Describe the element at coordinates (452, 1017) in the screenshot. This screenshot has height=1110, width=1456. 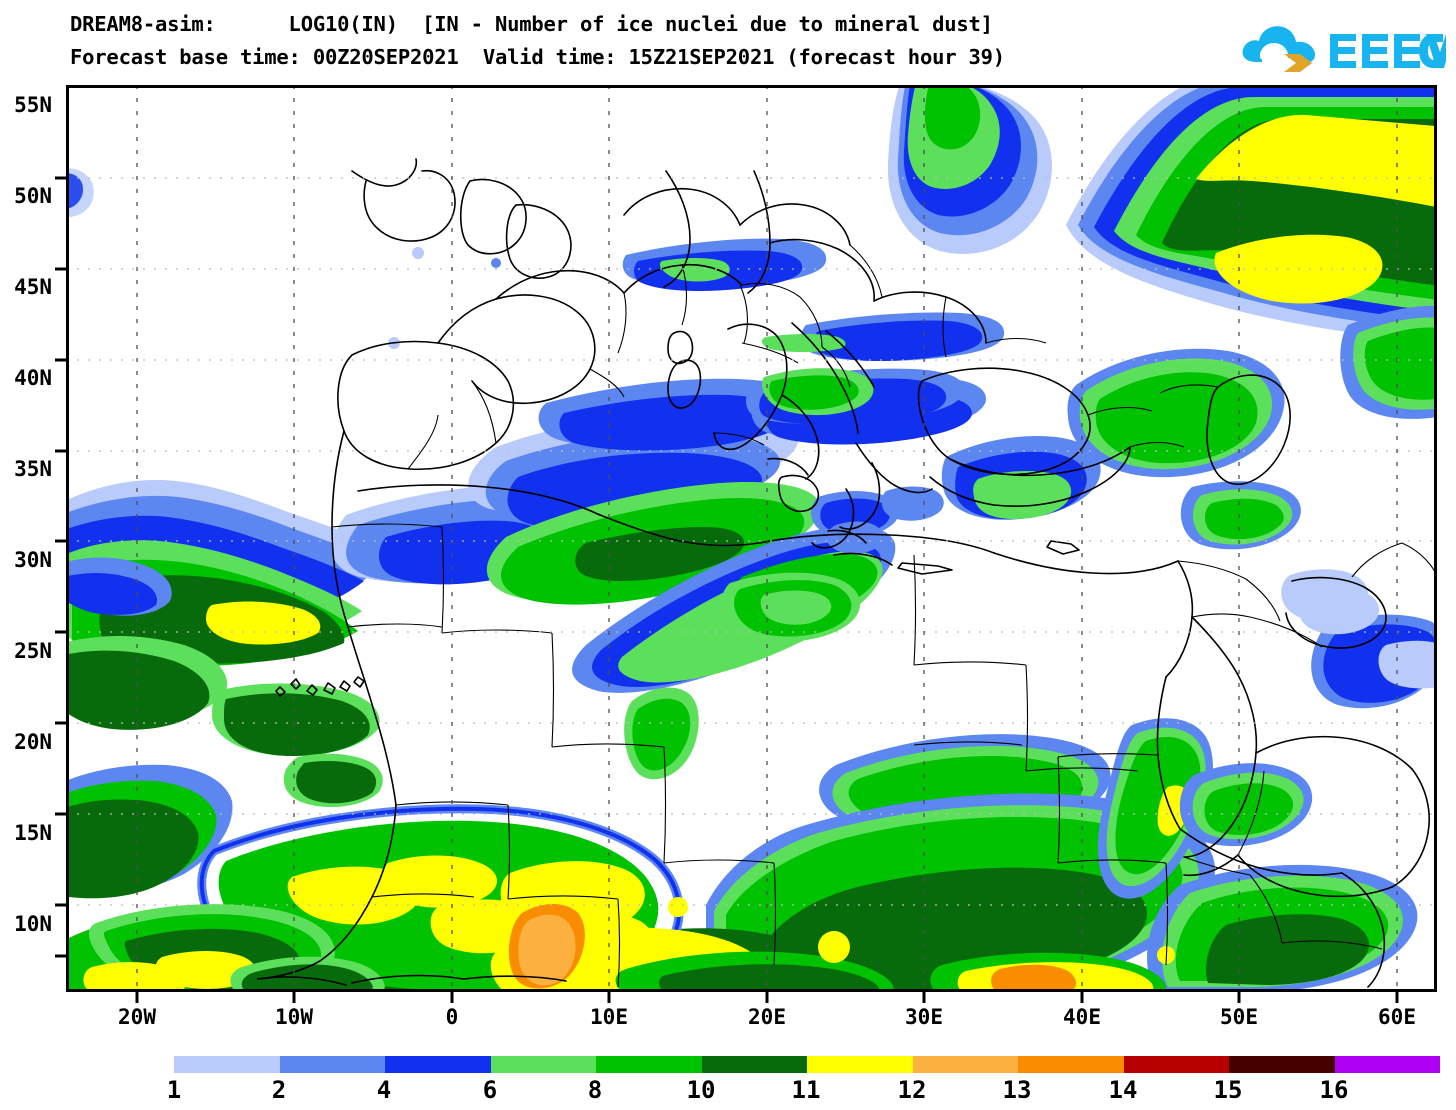
I see `x-axis-label-0: 0` at that location.